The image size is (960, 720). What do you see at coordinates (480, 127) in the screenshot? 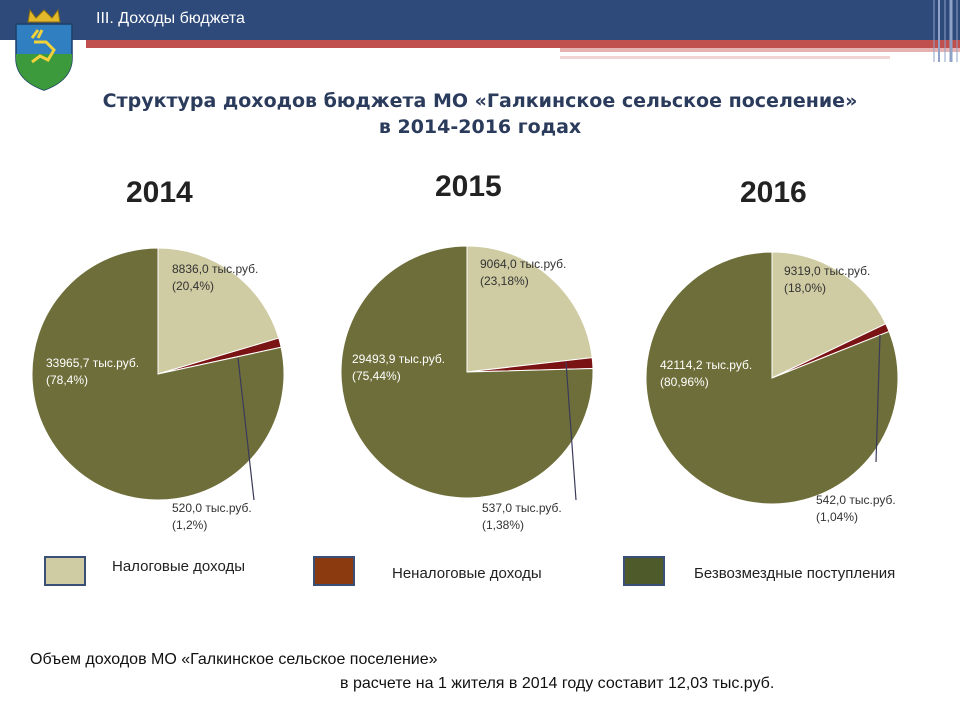
I see `main-title-line2: в 2014-2016 годах` at bounding box center [480, 127].